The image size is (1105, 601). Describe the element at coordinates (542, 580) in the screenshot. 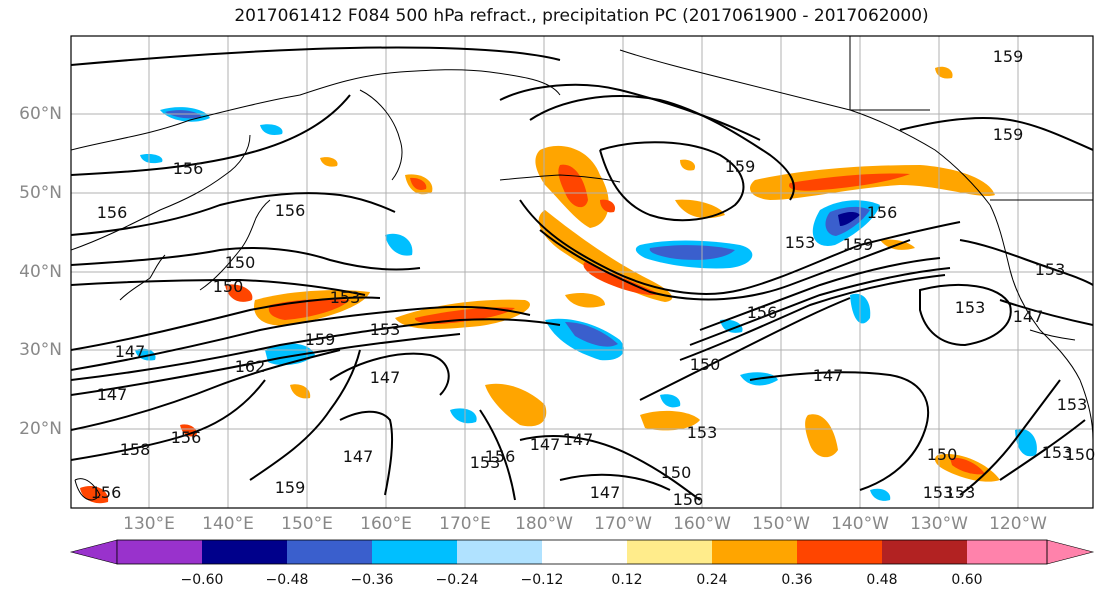

I see `colorbar-tick-label: −0.12` at that location.